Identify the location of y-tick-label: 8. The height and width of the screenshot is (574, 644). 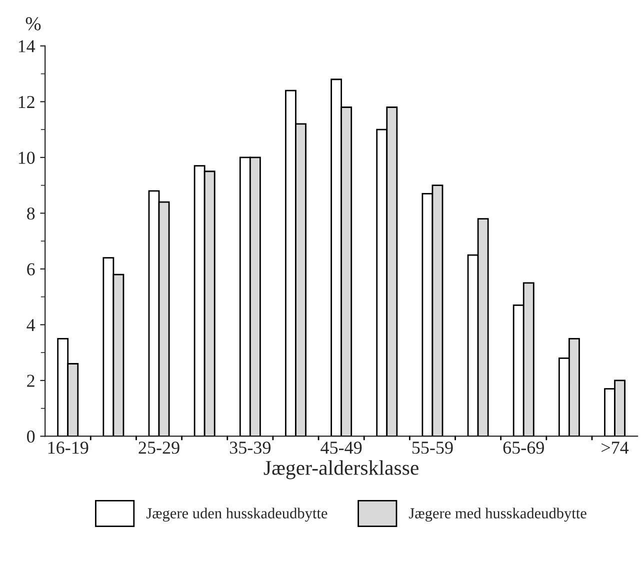
(31, 213).